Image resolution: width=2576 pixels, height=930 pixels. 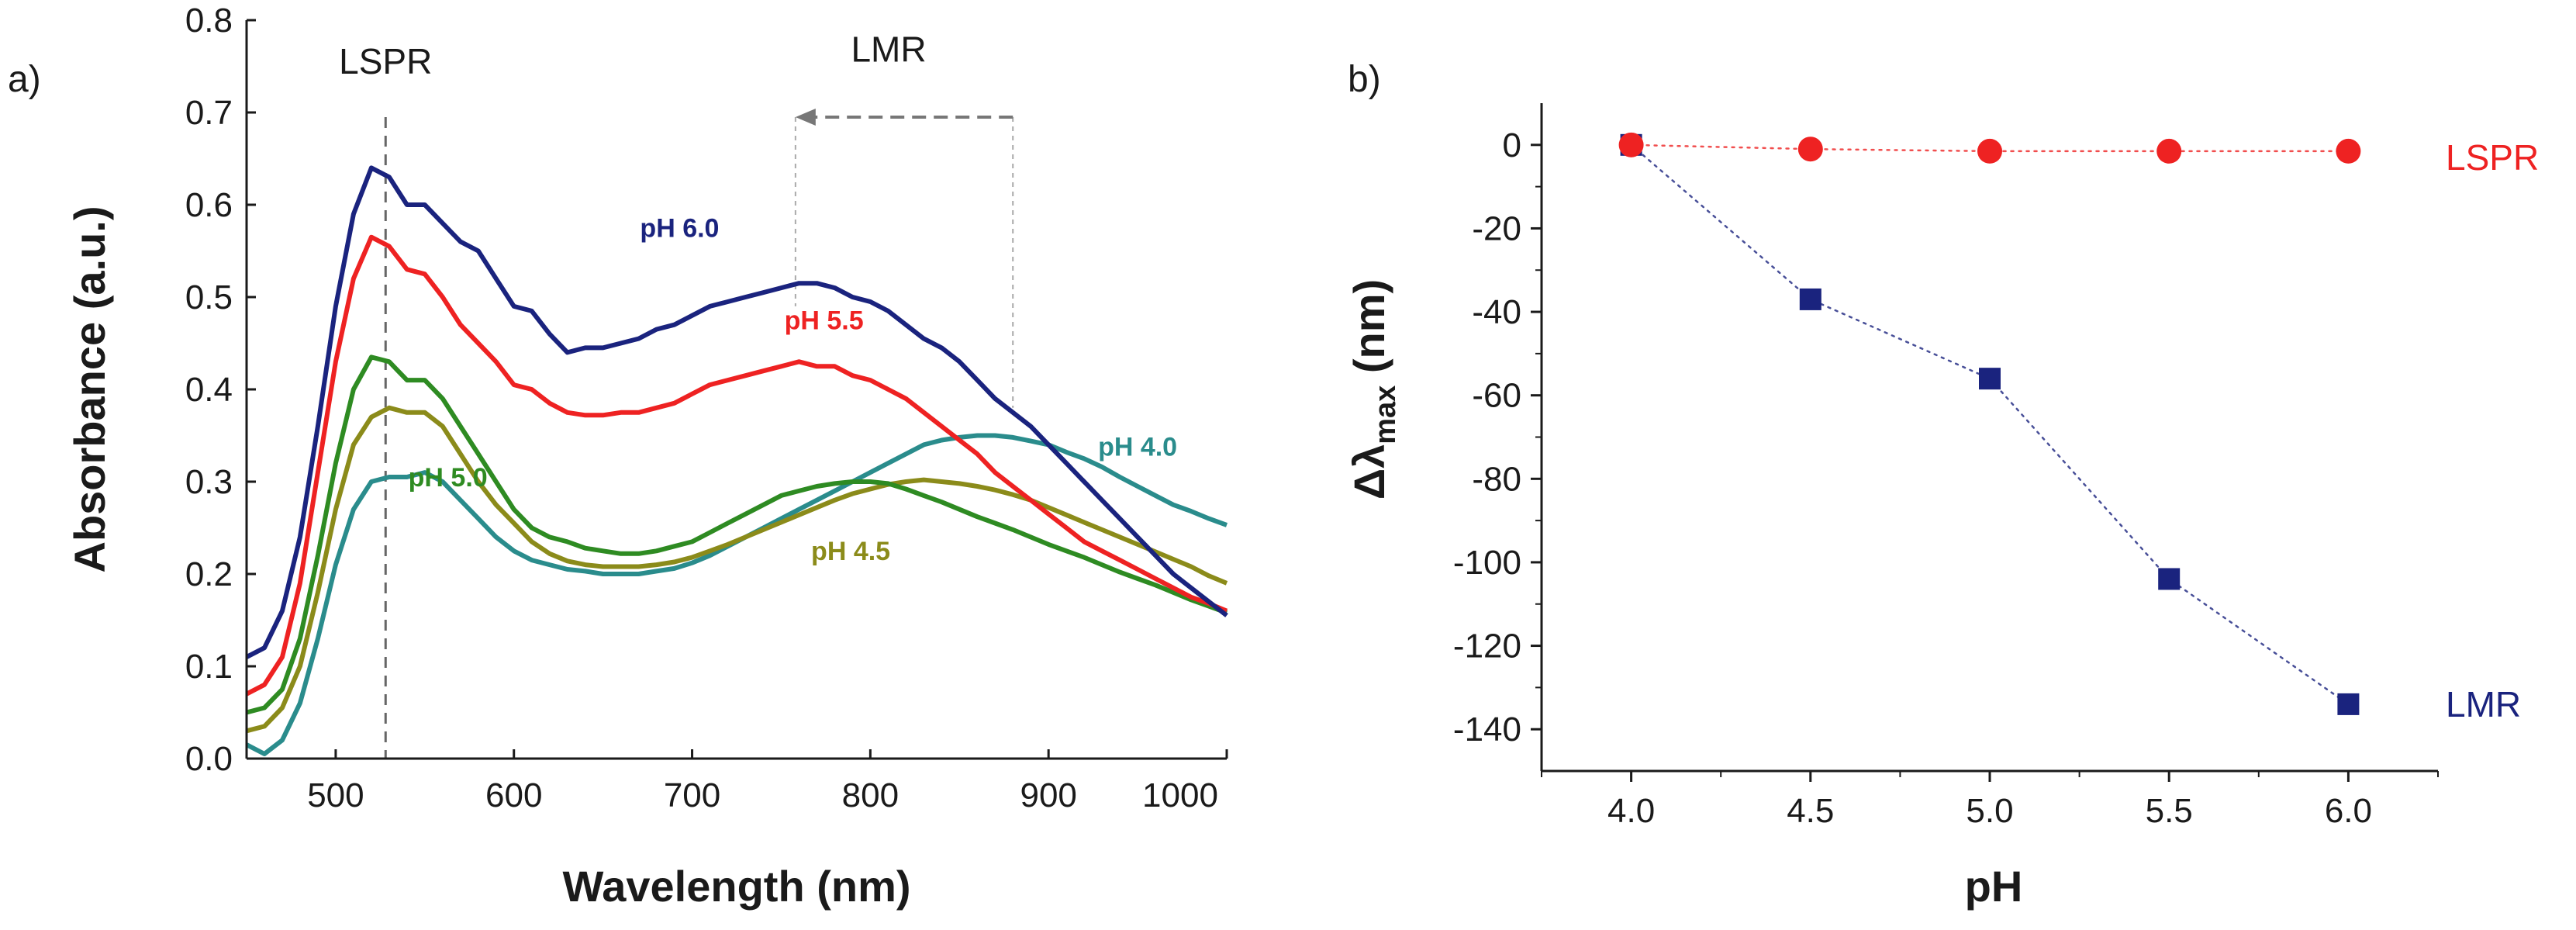 I want to click on x-tick-label: 900, so click(x=1048, y=795).